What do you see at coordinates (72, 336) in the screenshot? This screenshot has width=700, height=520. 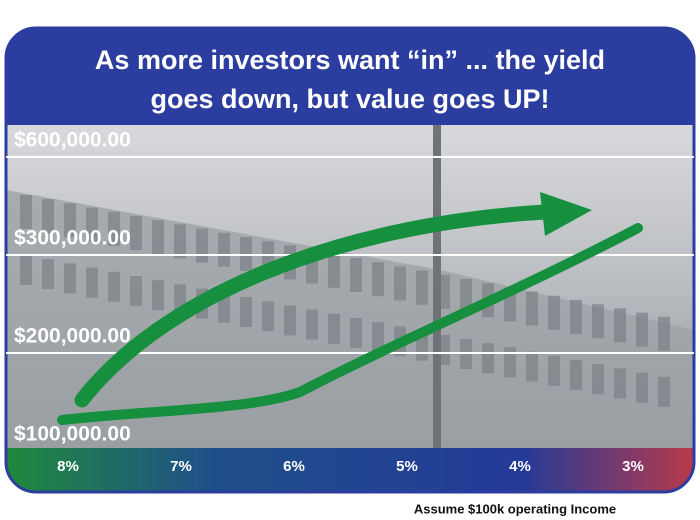 I see `y-label: $200,000.00` at bounding box center [72, 336].